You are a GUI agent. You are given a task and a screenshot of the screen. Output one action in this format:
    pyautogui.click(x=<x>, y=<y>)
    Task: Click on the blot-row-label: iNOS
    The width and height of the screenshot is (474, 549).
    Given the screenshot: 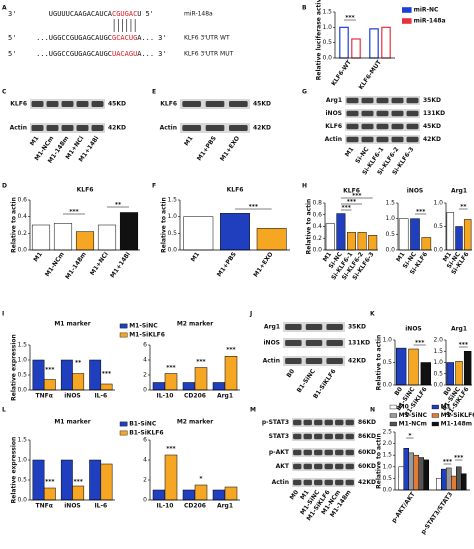 What is the action you would take?
    pyautogui.click(x=272, y=343)
    